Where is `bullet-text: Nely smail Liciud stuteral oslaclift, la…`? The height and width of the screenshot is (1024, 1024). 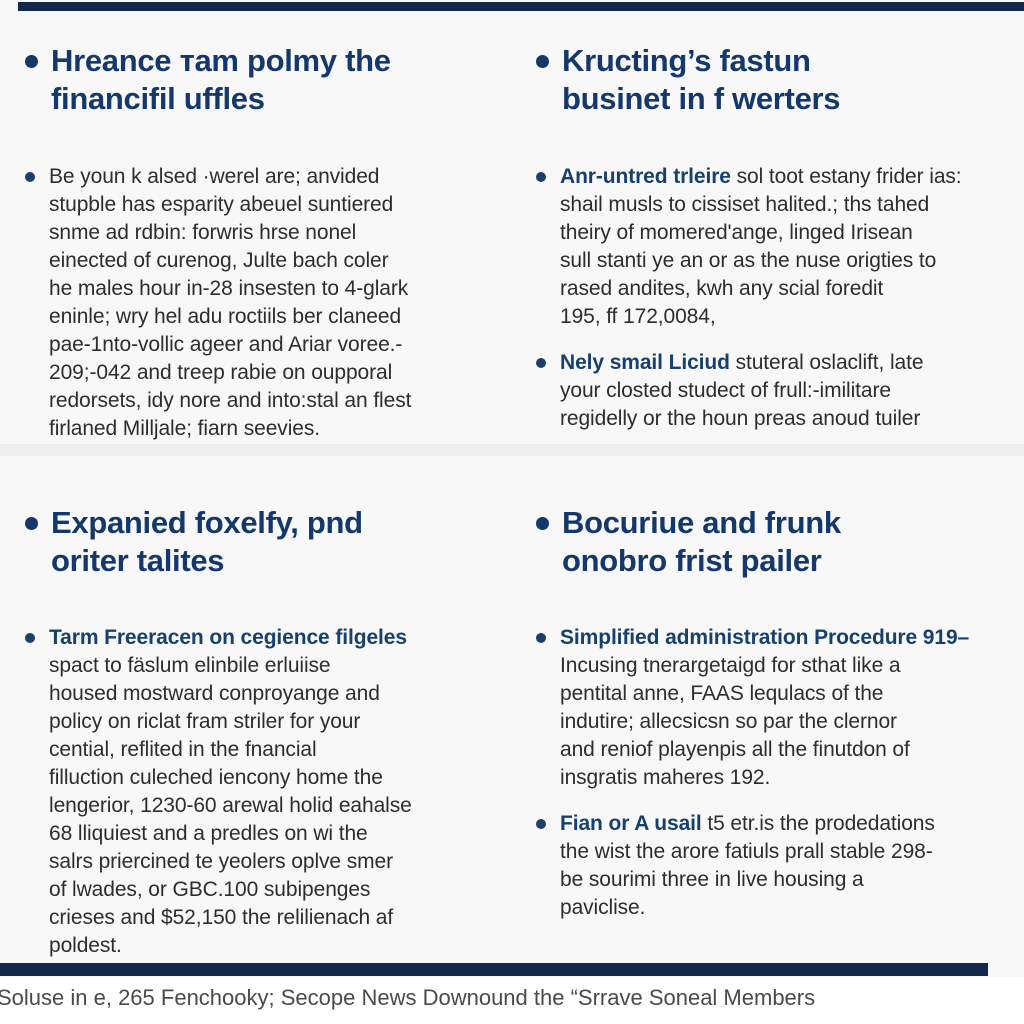 bullet-text: Nely smail Liciud stuteral oslaclift, la… is located at coordinates (742, 391).